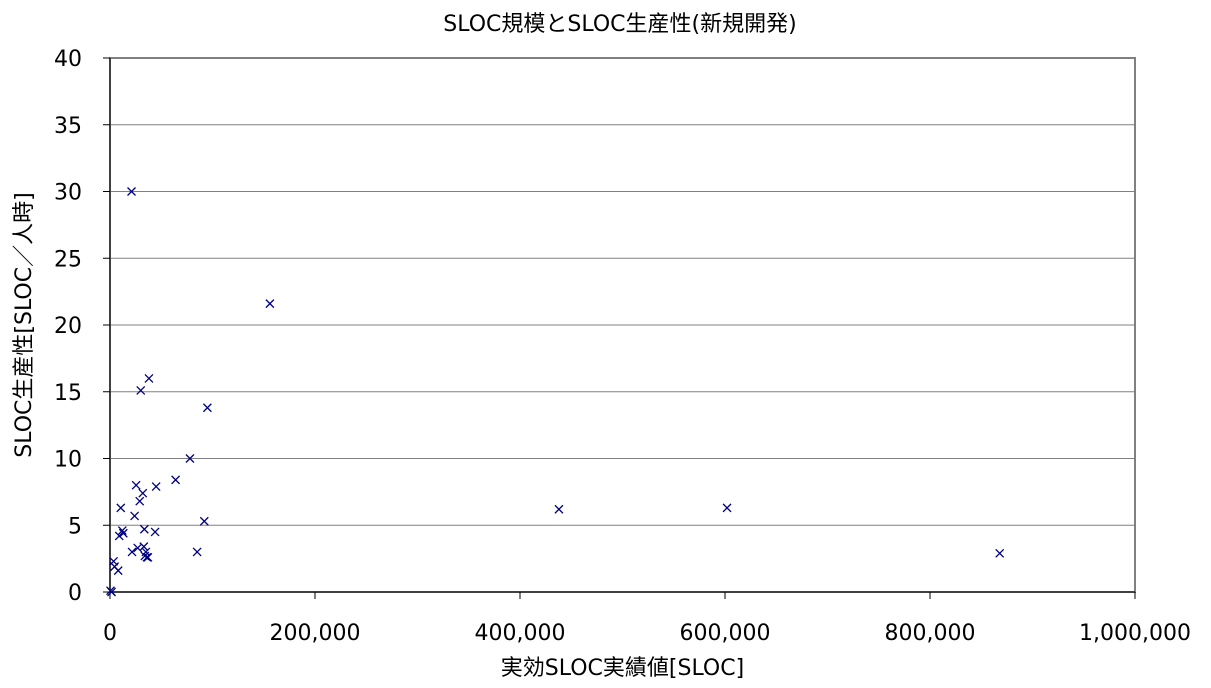 This screenshot has height=688, width=1211. Describe the element at coordinates (110, 633) in the screenshot. I see `x-tick-label: 0` at that location.